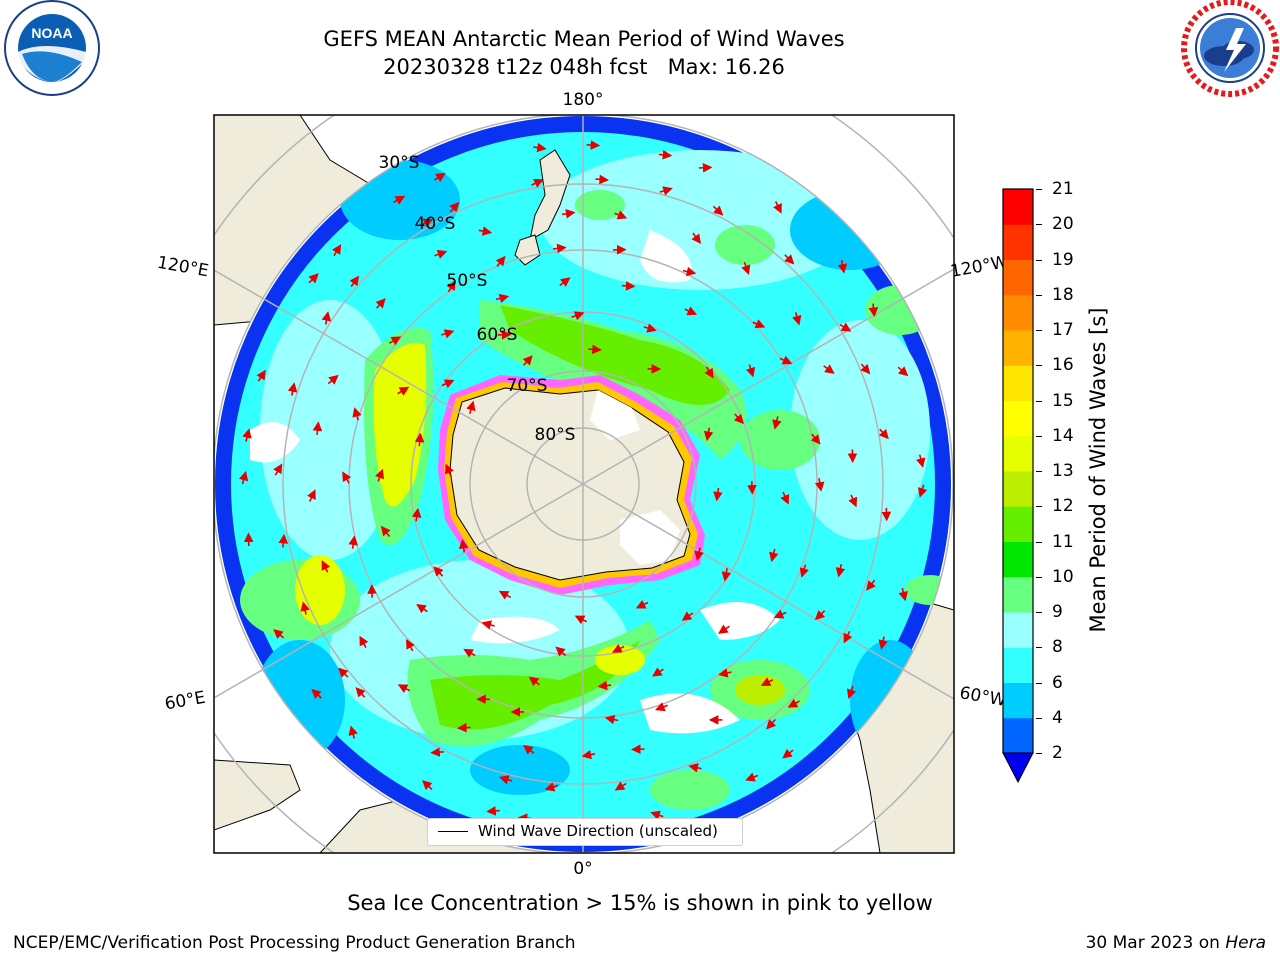 The height and width of the screenshot is (960, 1280). What do you see at coordinates (183, 267) in the screenshot?
I see `lon-label-120e: 120°E` at bounding box center [183, 267].